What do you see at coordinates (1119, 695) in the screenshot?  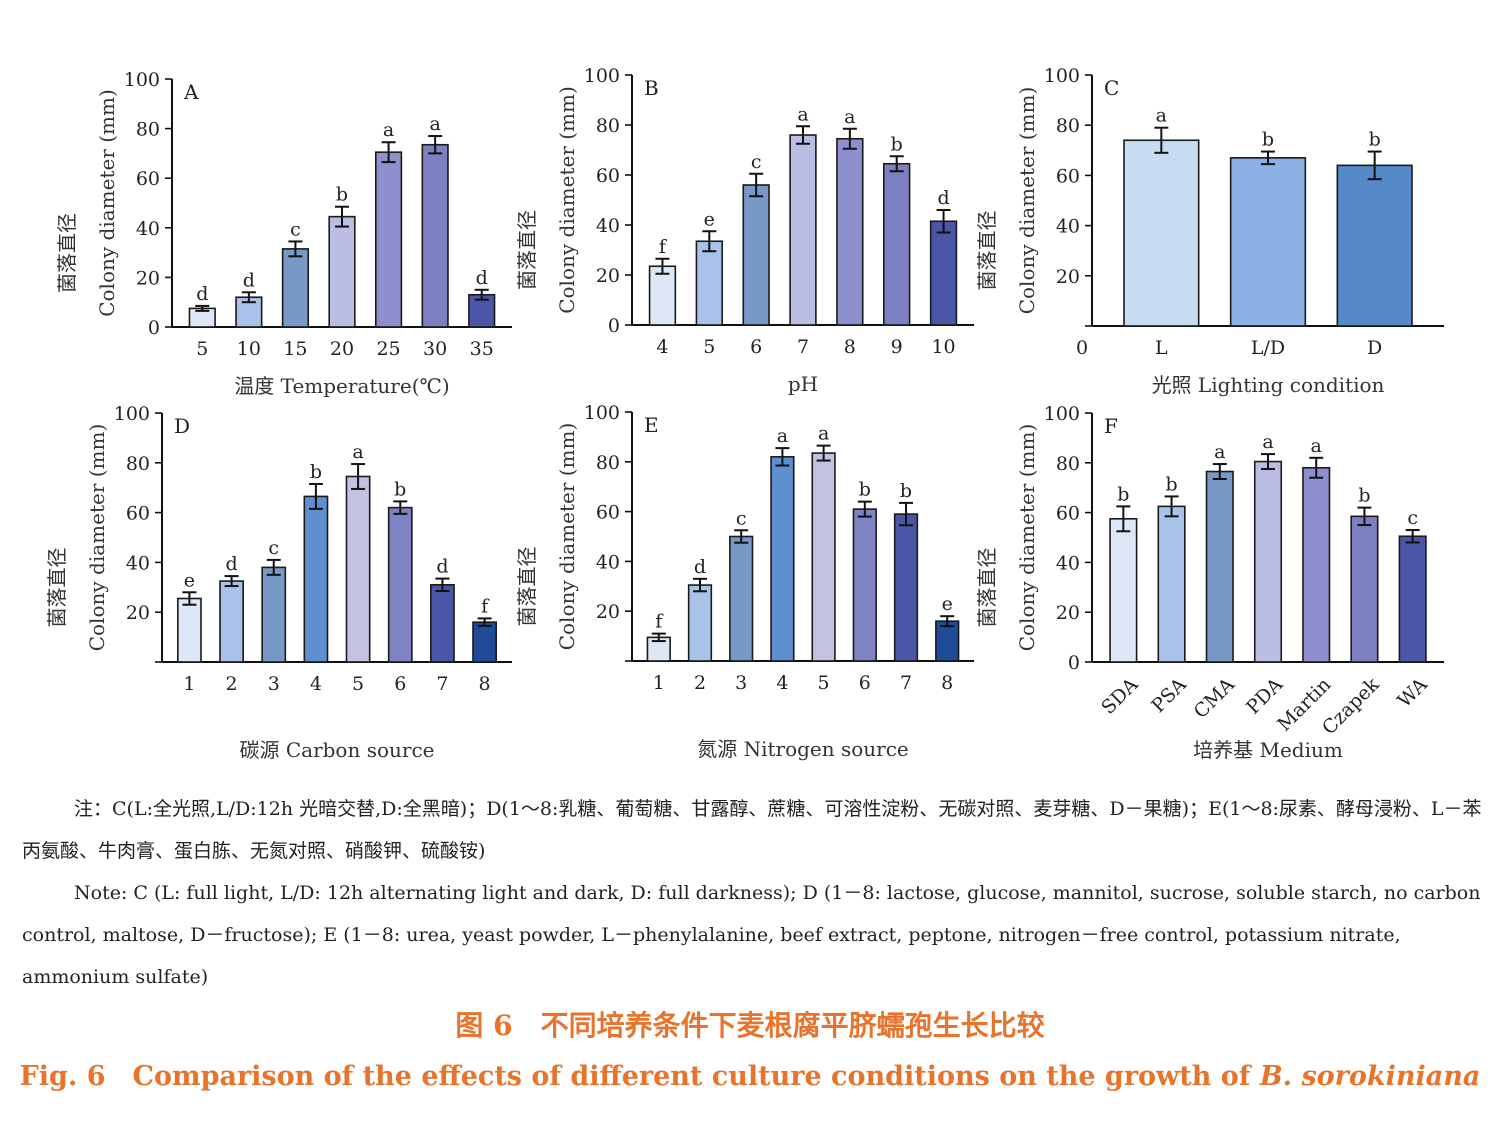 I see `panel-f-x-tick-label: SDA` at bounding box center [1119, 695].